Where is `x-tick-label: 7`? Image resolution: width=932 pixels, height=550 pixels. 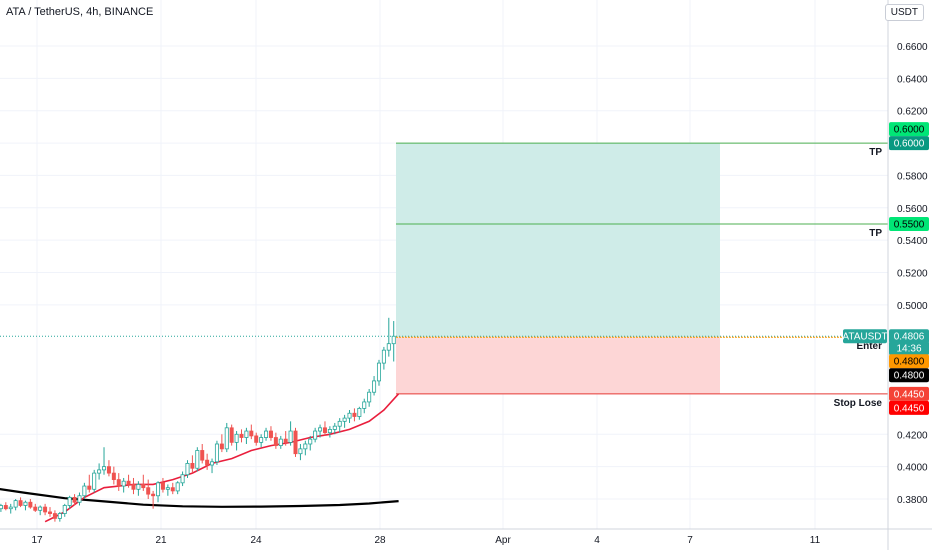 x-tick-label: 7 is located at coordinates (690, 540).